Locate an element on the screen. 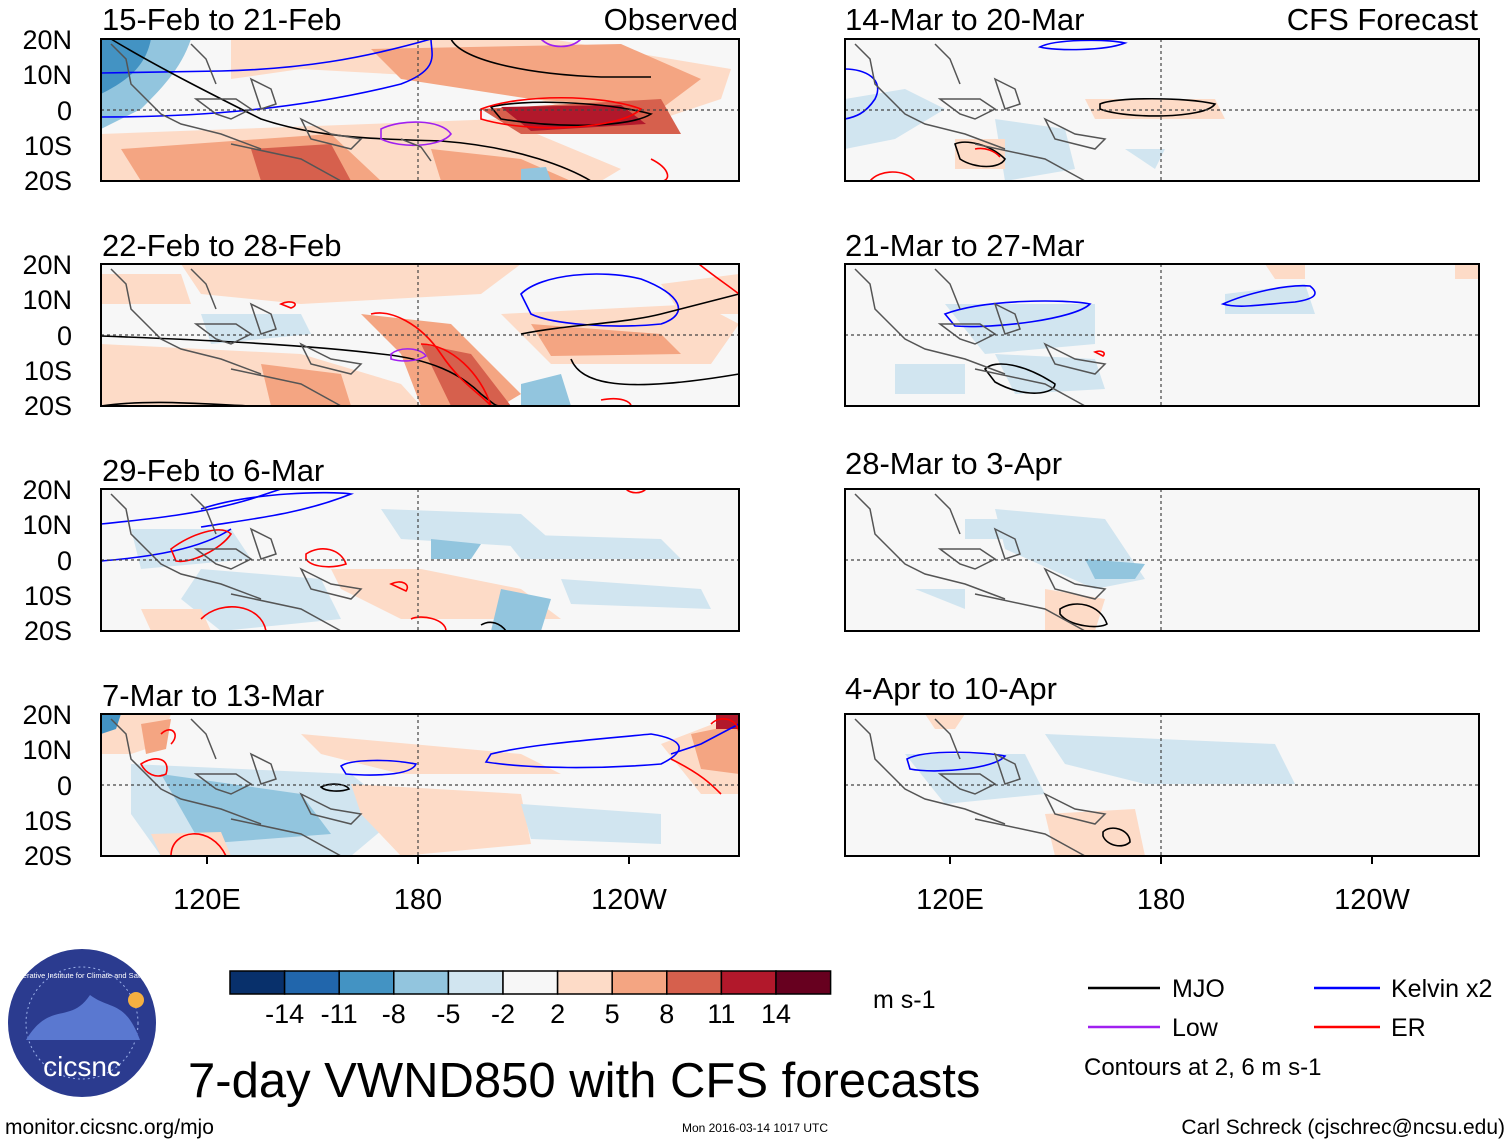 This screenshot has height=1142, width=1510. footer-timestamp: Mon 2016-03-14 1017 UTC is located at coordinates (755, 1128).